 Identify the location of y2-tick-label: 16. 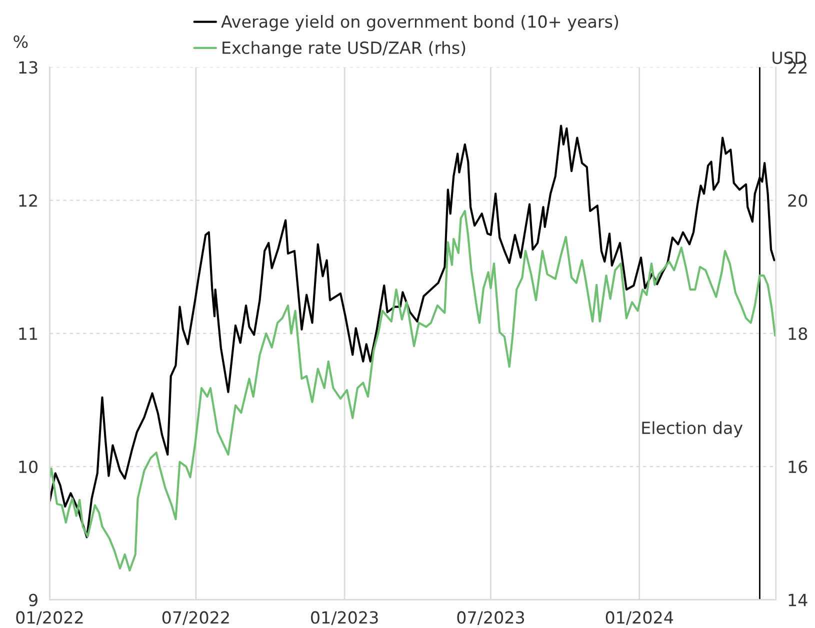
(798, 467).